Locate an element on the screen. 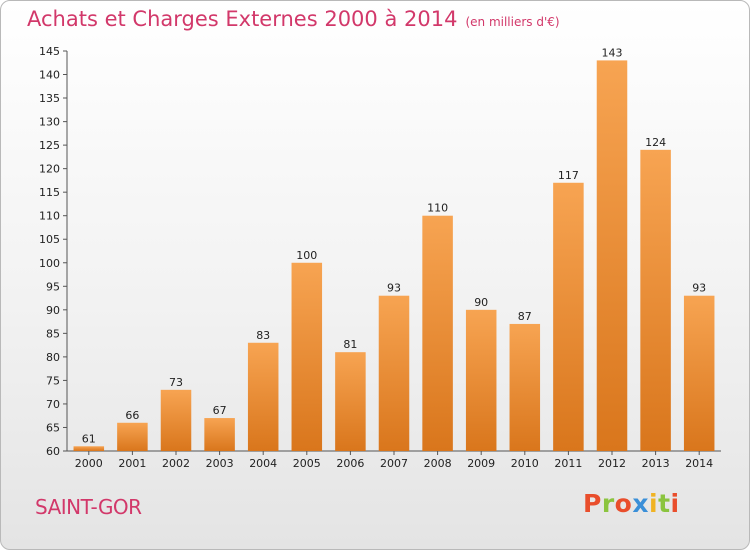 The height and width of the screenshot is (550, 750). x-tick-label: 2006 is located at coordinates (350, 463).